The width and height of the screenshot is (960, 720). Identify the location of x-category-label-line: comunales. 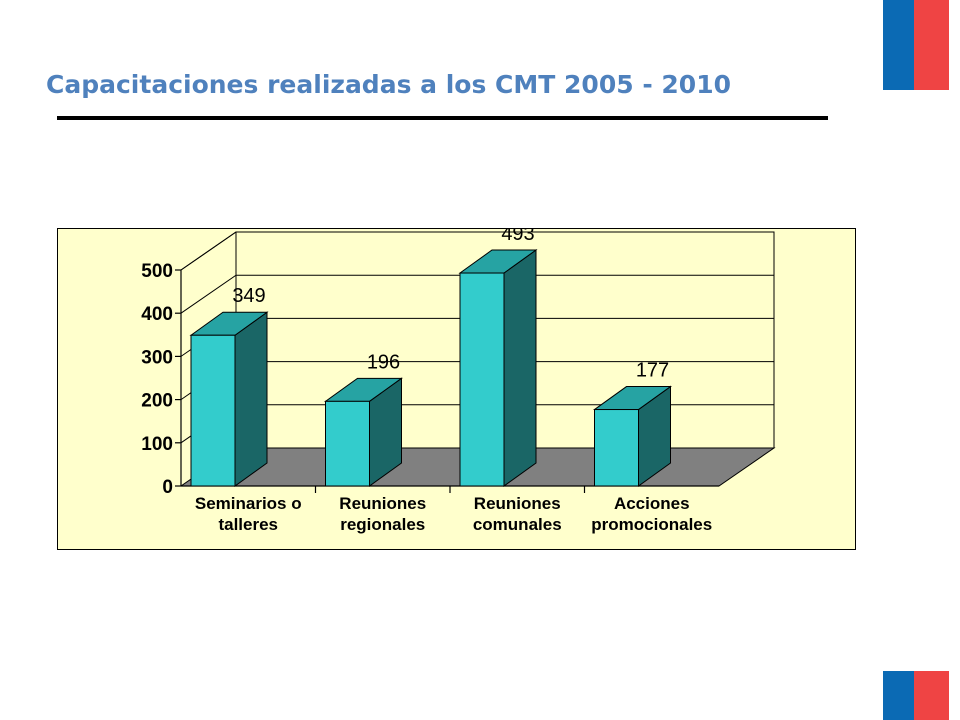
(517, 524).